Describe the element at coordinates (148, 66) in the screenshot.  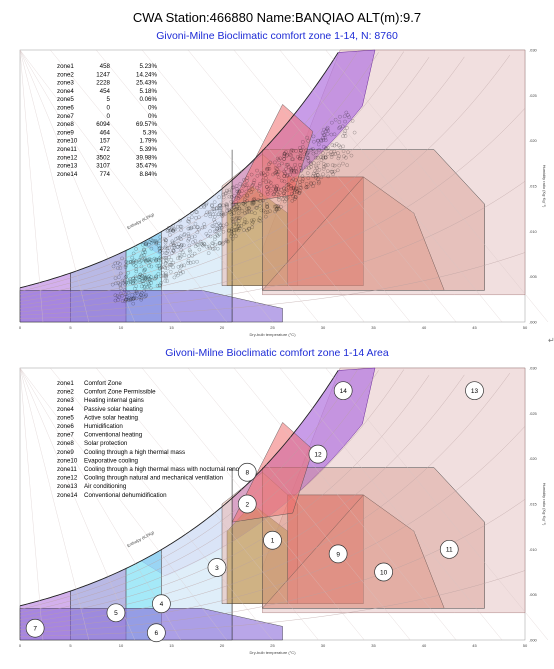
I see `stat-zone-pct: 5.23%` at that location.